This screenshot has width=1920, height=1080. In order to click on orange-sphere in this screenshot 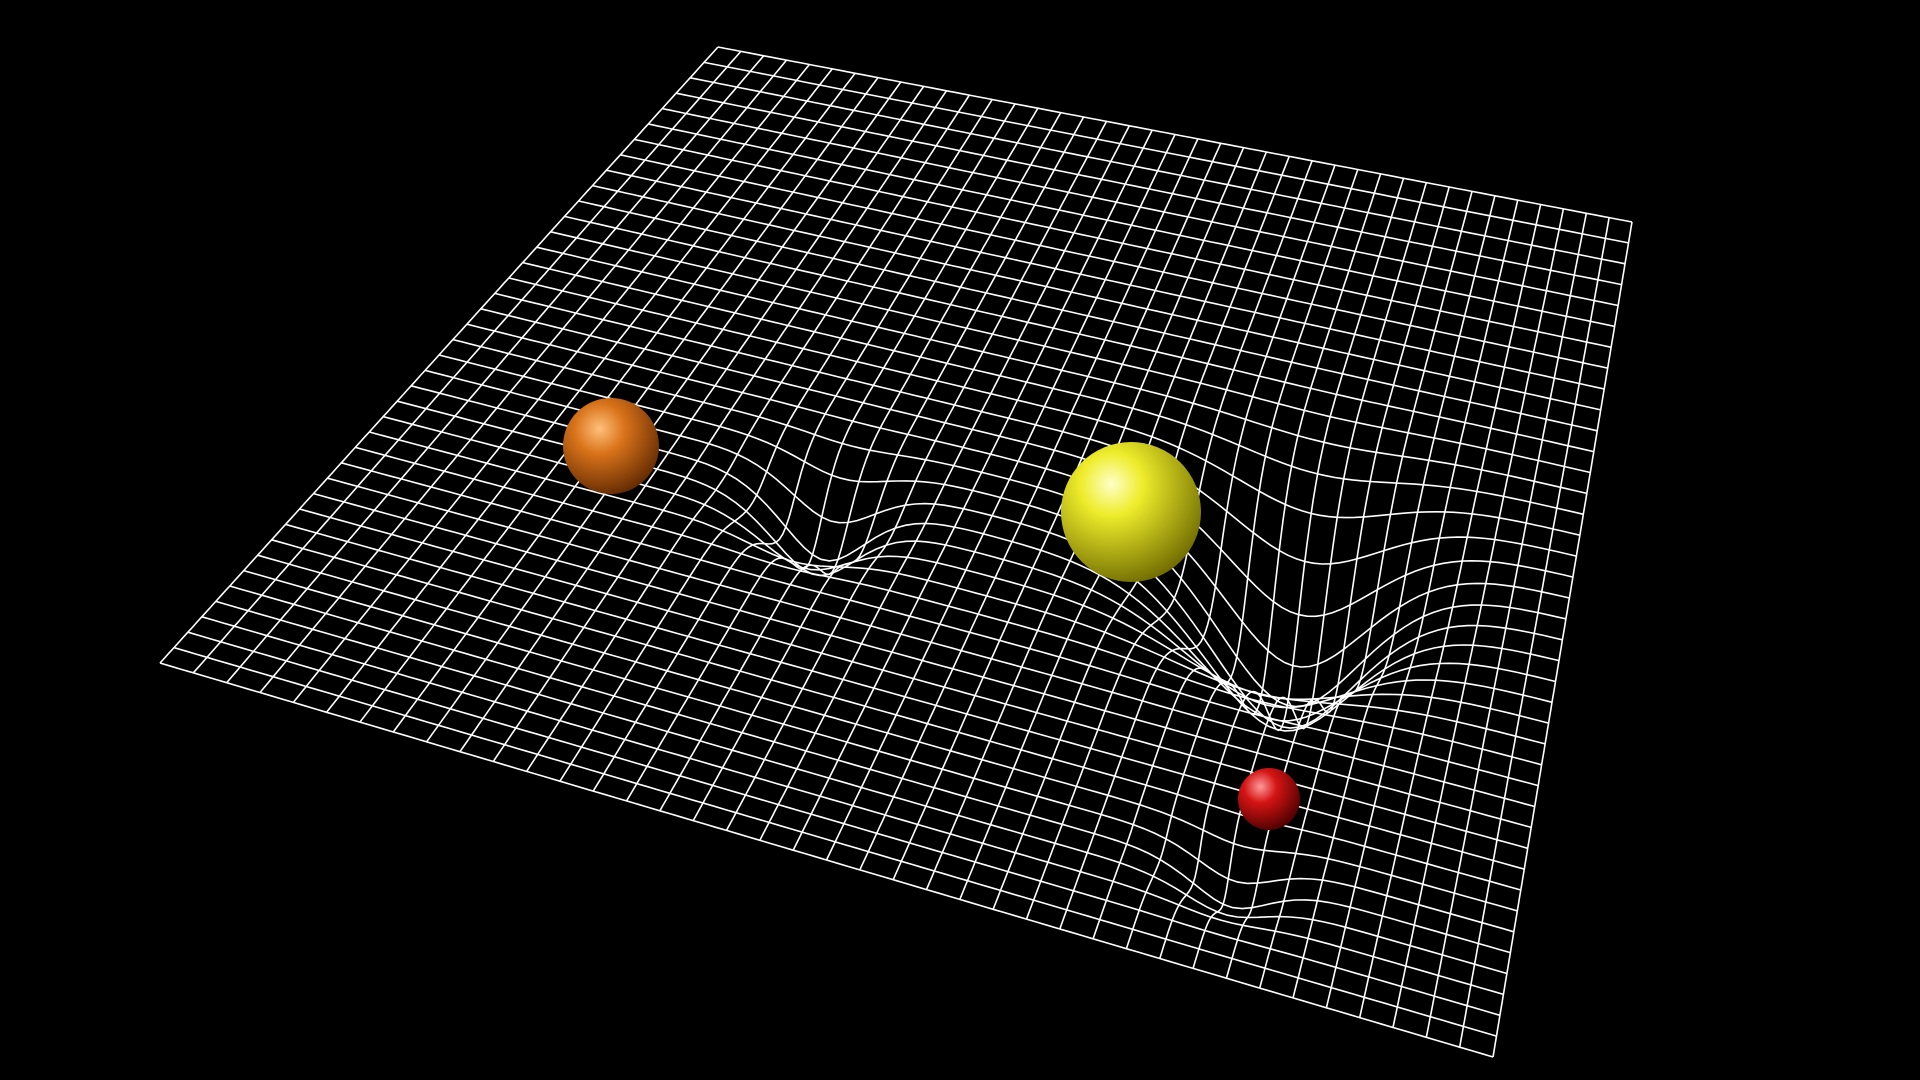, I will do `click(611, 446)`.